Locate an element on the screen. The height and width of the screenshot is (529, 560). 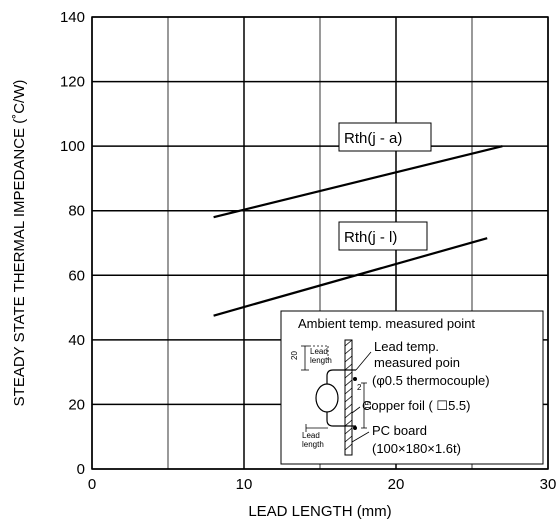
pc-board-icon is located at coordinates (348, 397).